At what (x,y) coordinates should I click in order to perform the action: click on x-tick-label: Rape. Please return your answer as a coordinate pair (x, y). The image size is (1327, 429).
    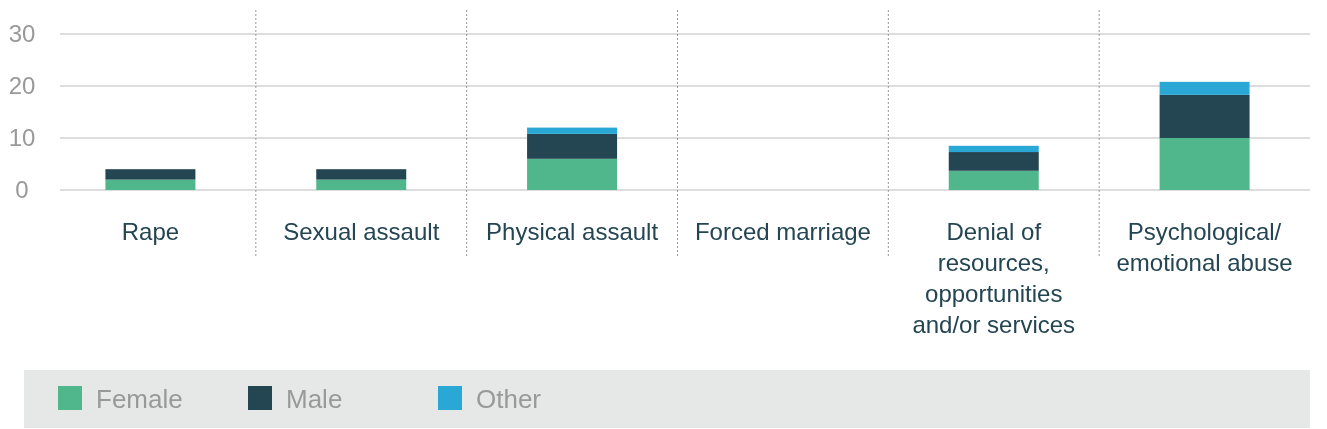
    Looking at the image, I should click on (150, 231).